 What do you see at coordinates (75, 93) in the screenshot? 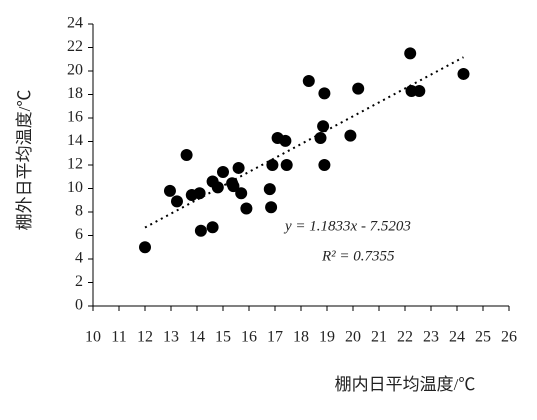
I see `y-tick-label: 18` at bounding box center [75, 93].